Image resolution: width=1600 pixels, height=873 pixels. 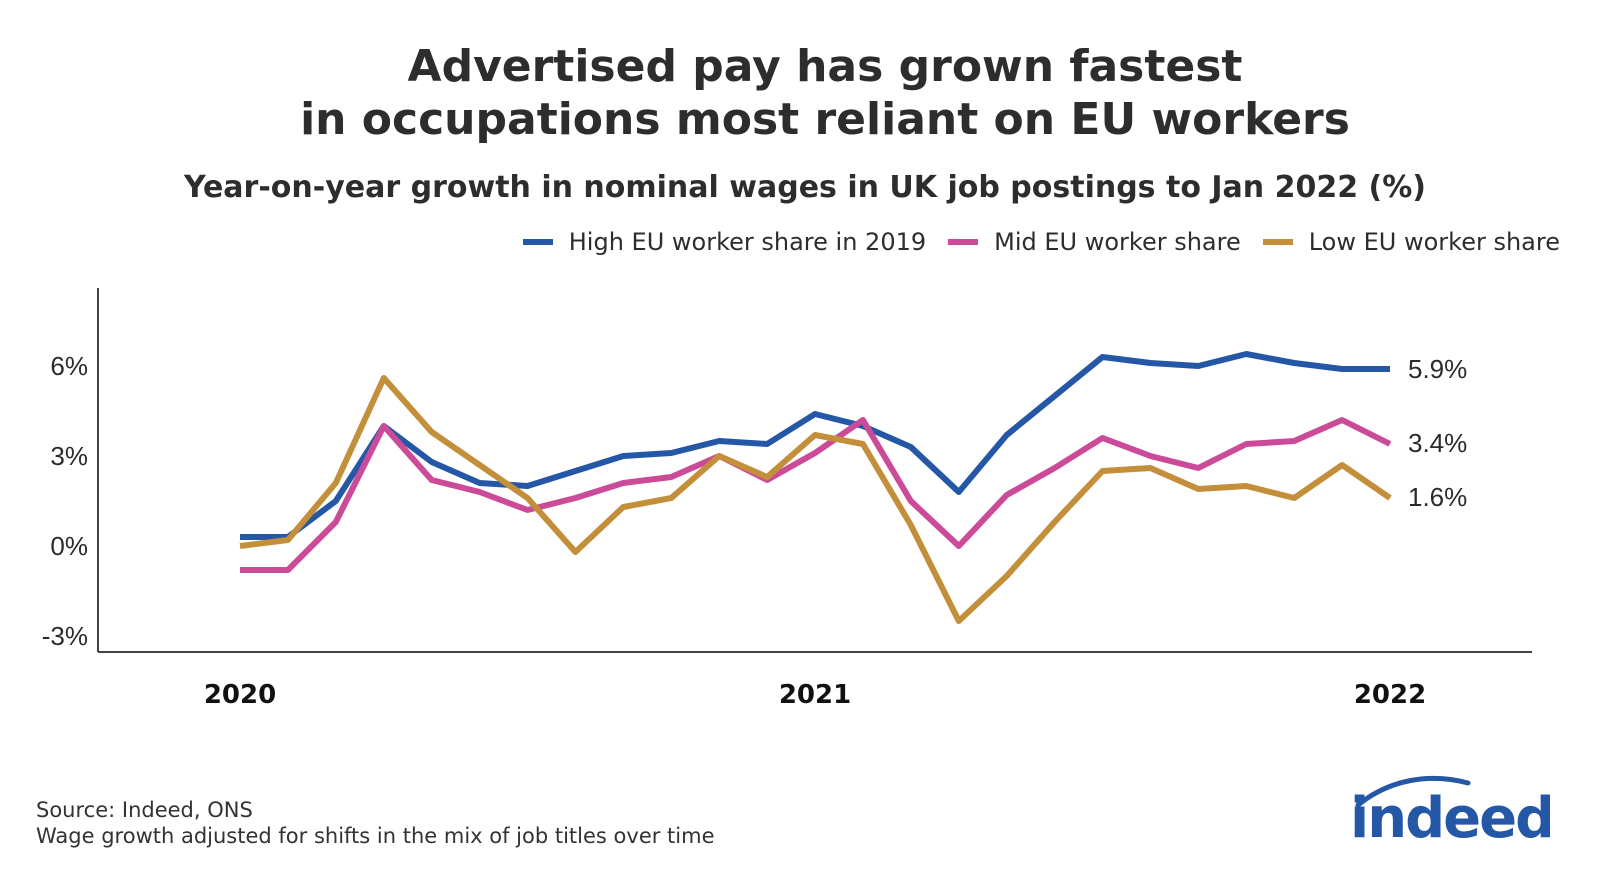 I want to click on legend-item-mid: Mid EU worker share, so click(x=1094, y=242).